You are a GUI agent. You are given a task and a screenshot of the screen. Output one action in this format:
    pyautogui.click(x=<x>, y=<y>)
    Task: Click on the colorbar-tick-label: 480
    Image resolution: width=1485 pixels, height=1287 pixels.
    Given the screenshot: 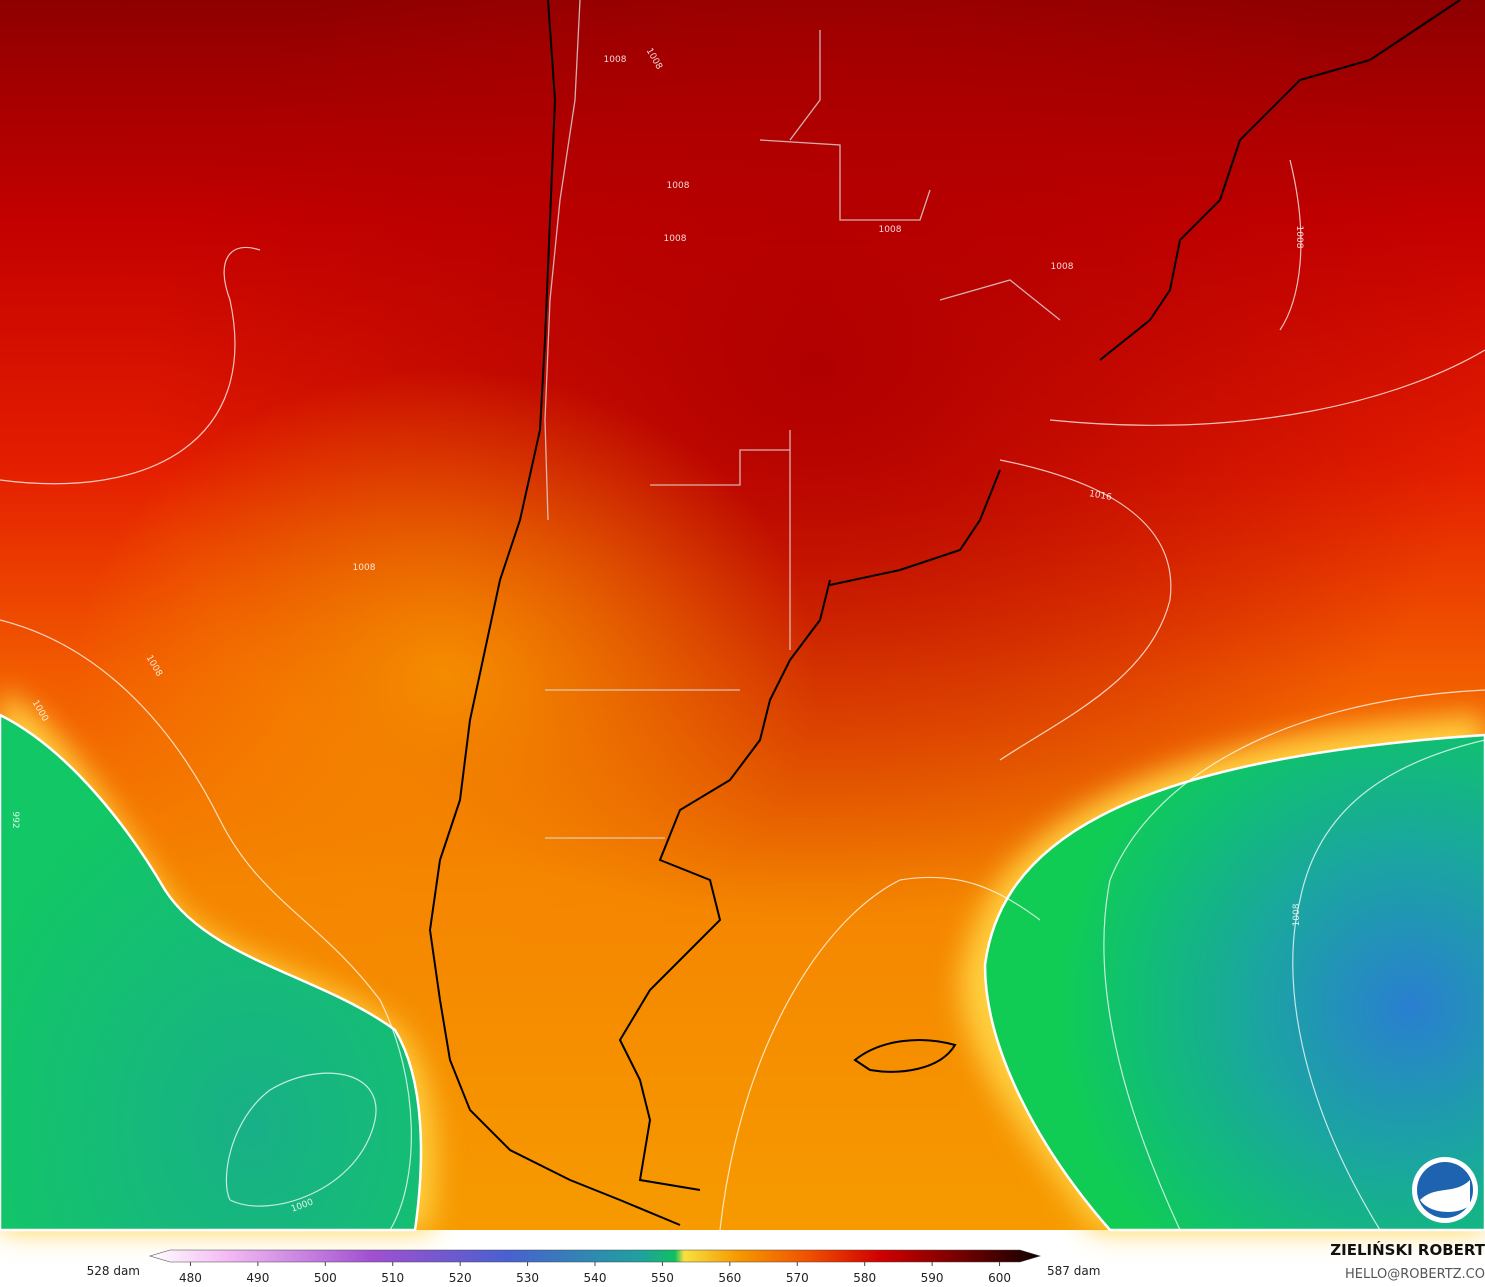 What is the action you would take?
    pyautogui.click(x=190, y=1278)
    